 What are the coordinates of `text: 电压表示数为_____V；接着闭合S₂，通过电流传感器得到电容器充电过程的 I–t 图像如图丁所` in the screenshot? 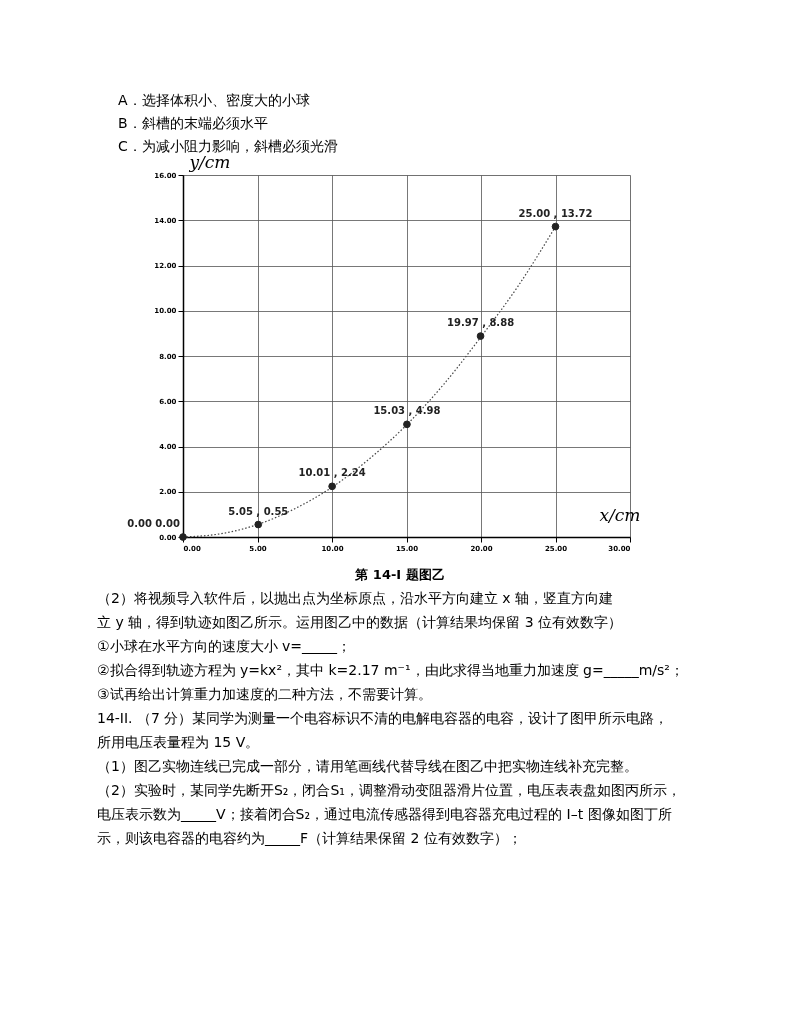 It's located at (384, 814).